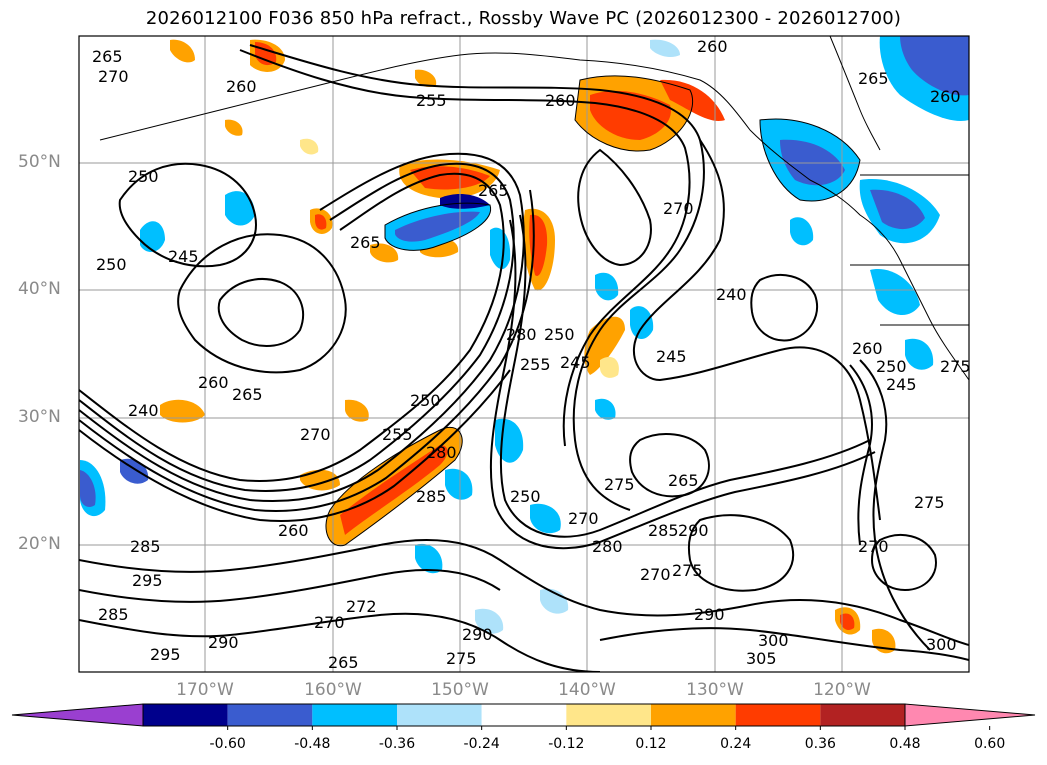  What do you see at coordinates (970, 715) in the screenshot?
I see `colorbar-extend-high` at bounding box center [970, 715].